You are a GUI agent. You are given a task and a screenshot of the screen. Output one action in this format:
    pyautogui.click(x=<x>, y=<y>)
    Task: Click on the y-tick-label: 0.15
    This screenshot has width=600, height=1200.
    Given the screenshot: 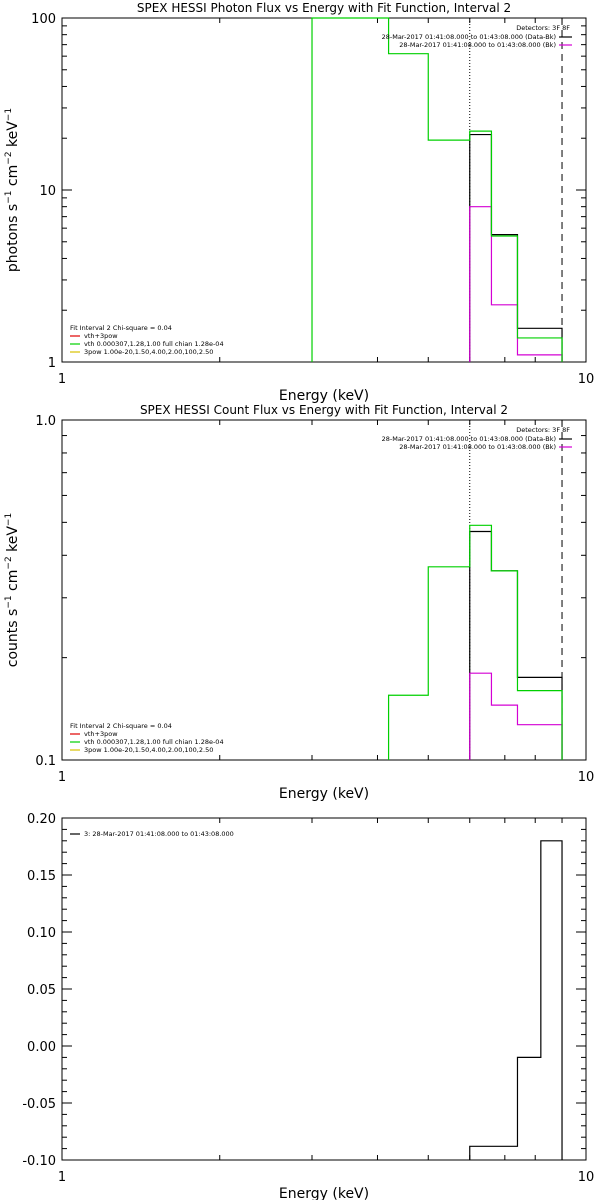 What is the action you would take?
    pyautogui.click(x=41, y=876)
    